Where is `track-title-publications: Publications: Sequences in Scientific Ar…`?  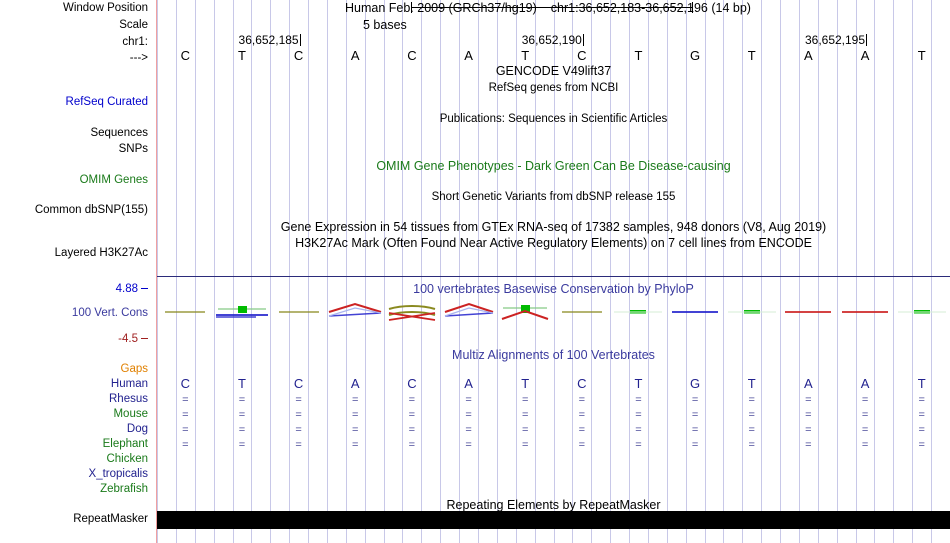 track-title-publications: Publications: Sequences in Scientific Ar… is located at coordinates (553, 119).